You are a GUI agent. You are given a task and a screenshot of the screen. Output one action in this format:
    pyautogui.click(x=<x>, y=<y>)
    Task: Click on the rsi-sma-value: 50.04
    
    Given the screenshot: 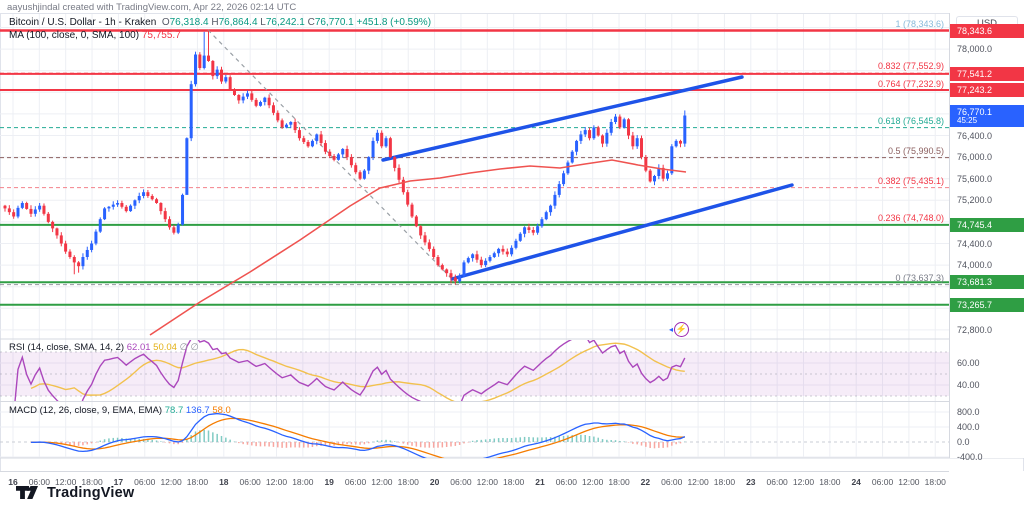 What is the action you would take?
    pyautogui.click(x=165, y=347)
    